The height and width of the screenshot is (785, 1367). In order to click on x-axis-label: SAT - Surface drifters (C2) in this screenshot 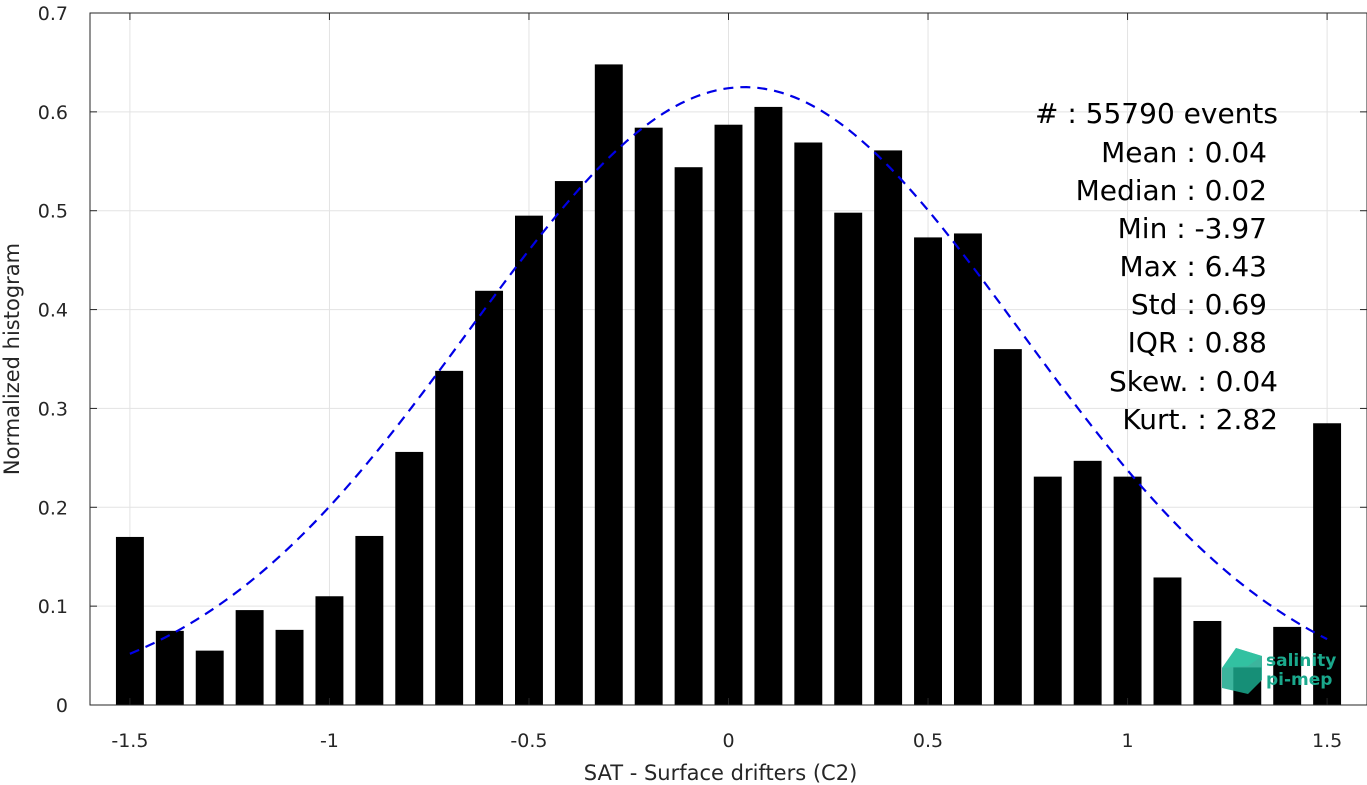, I will do `click(721, 773)`.